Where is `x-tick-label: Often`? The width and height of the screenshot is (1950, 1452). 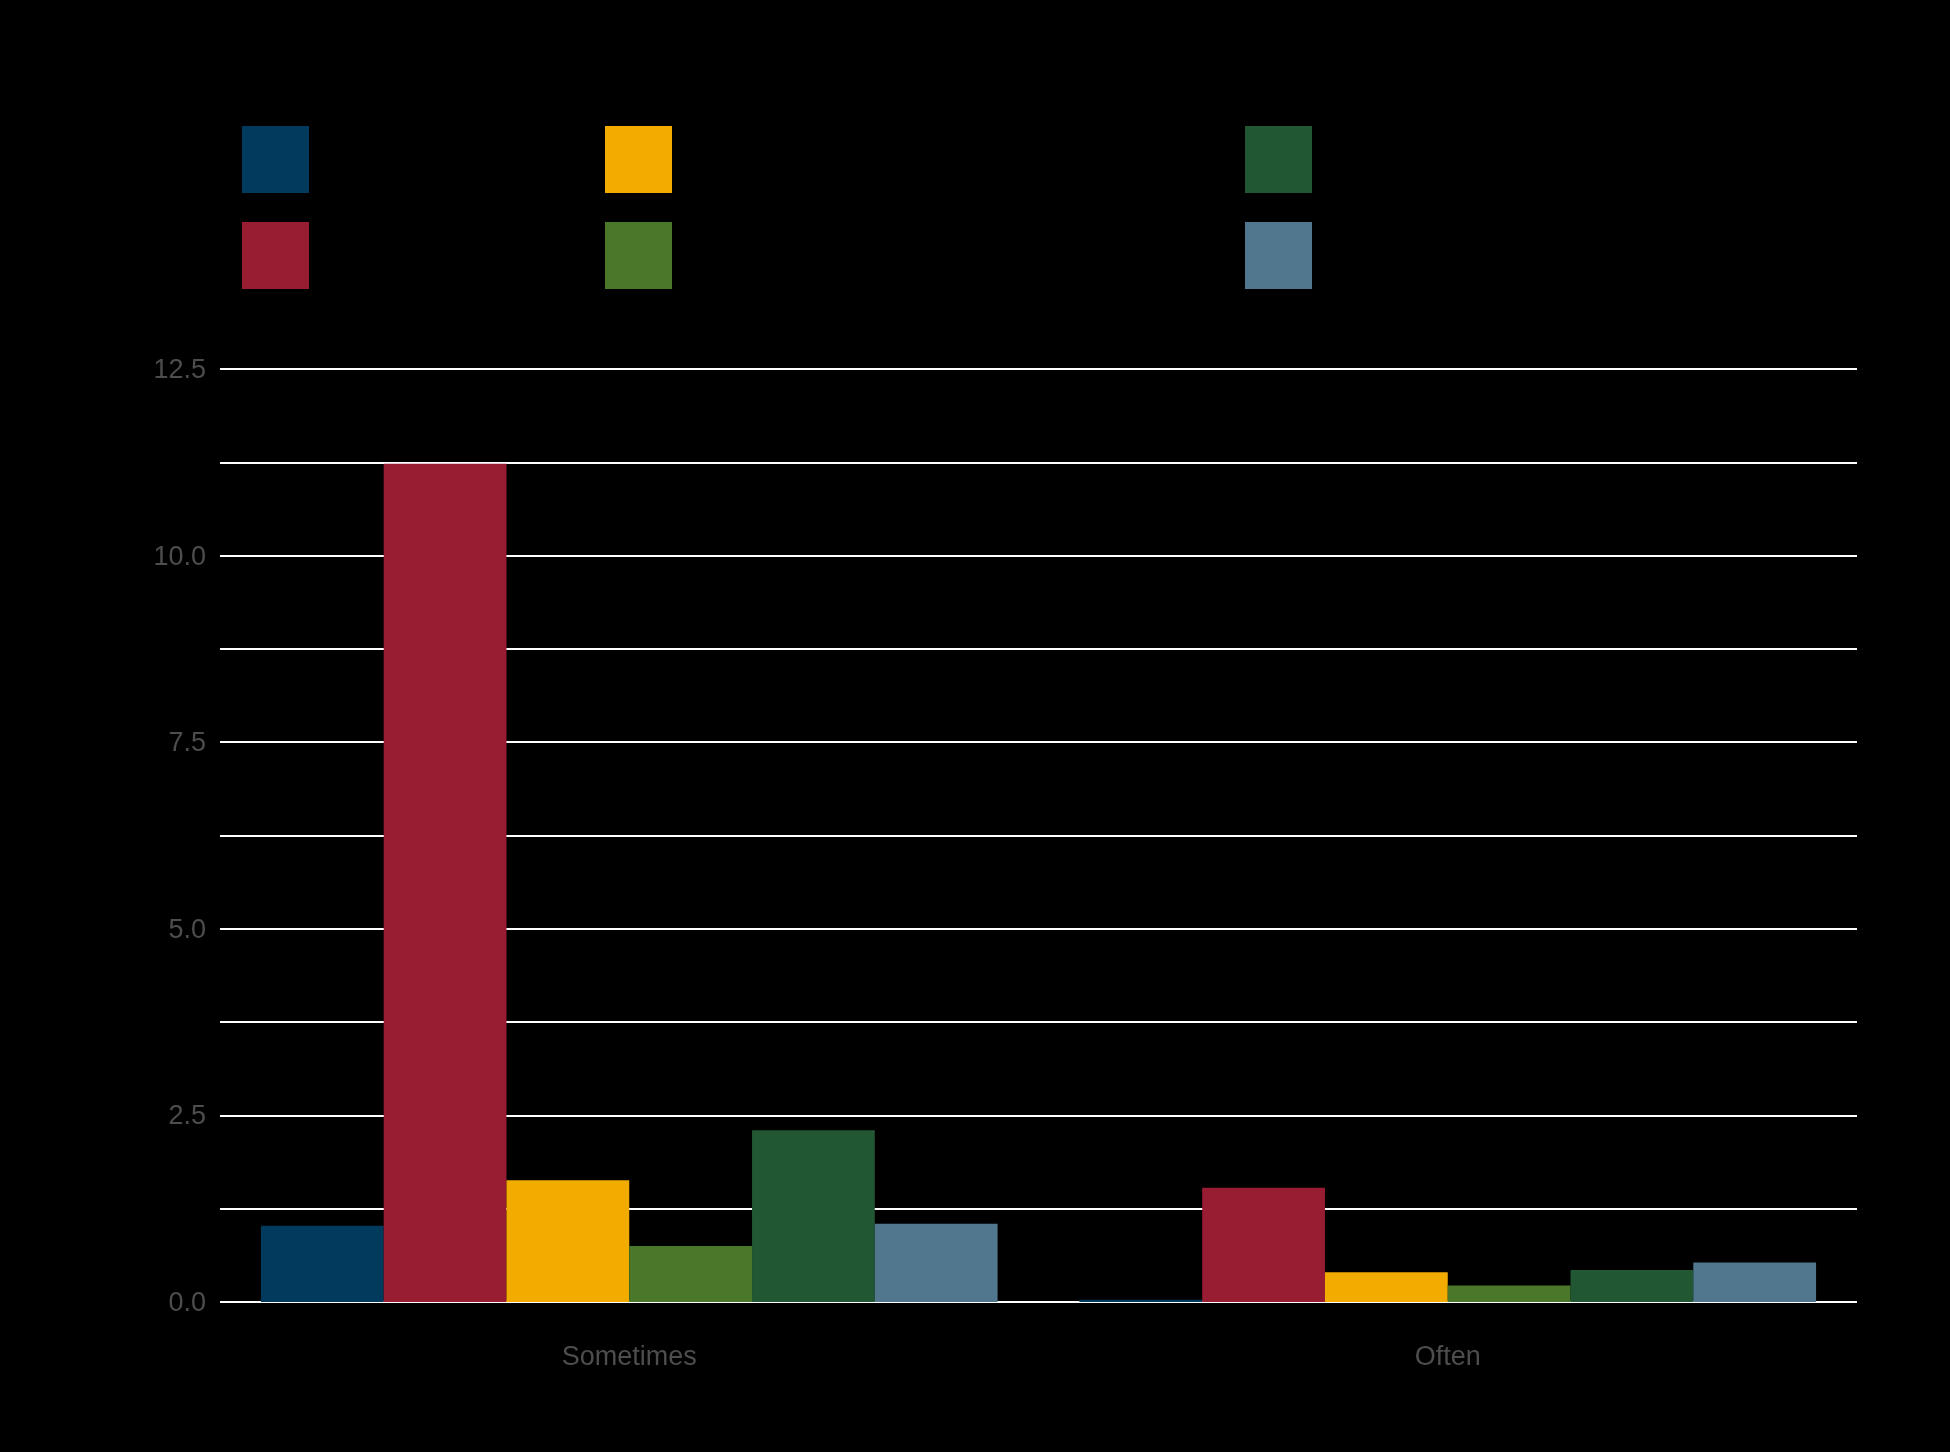
x-tick-label: Often is located at coordinates (1447, 1355).